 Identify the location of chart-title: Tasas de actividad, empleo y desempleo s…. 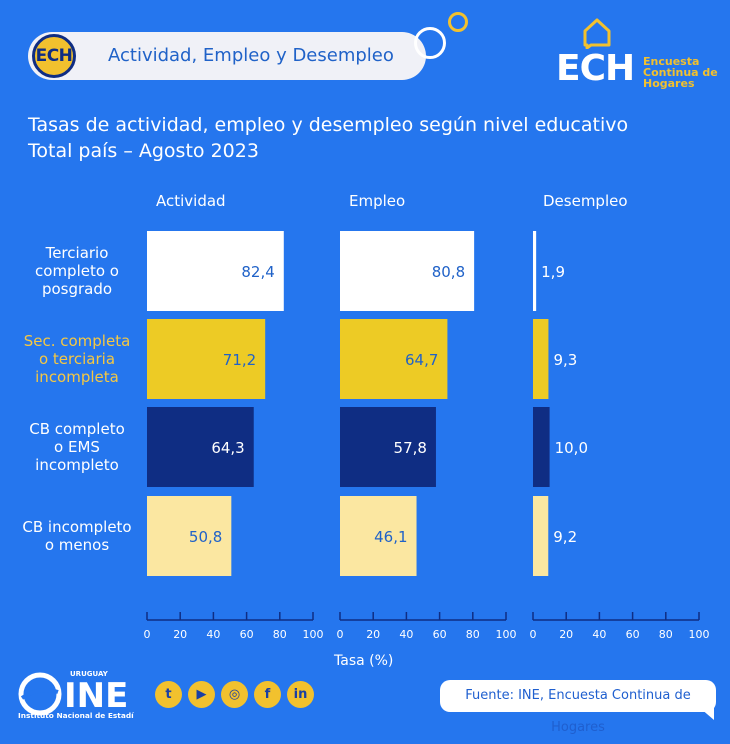
(328, 138).